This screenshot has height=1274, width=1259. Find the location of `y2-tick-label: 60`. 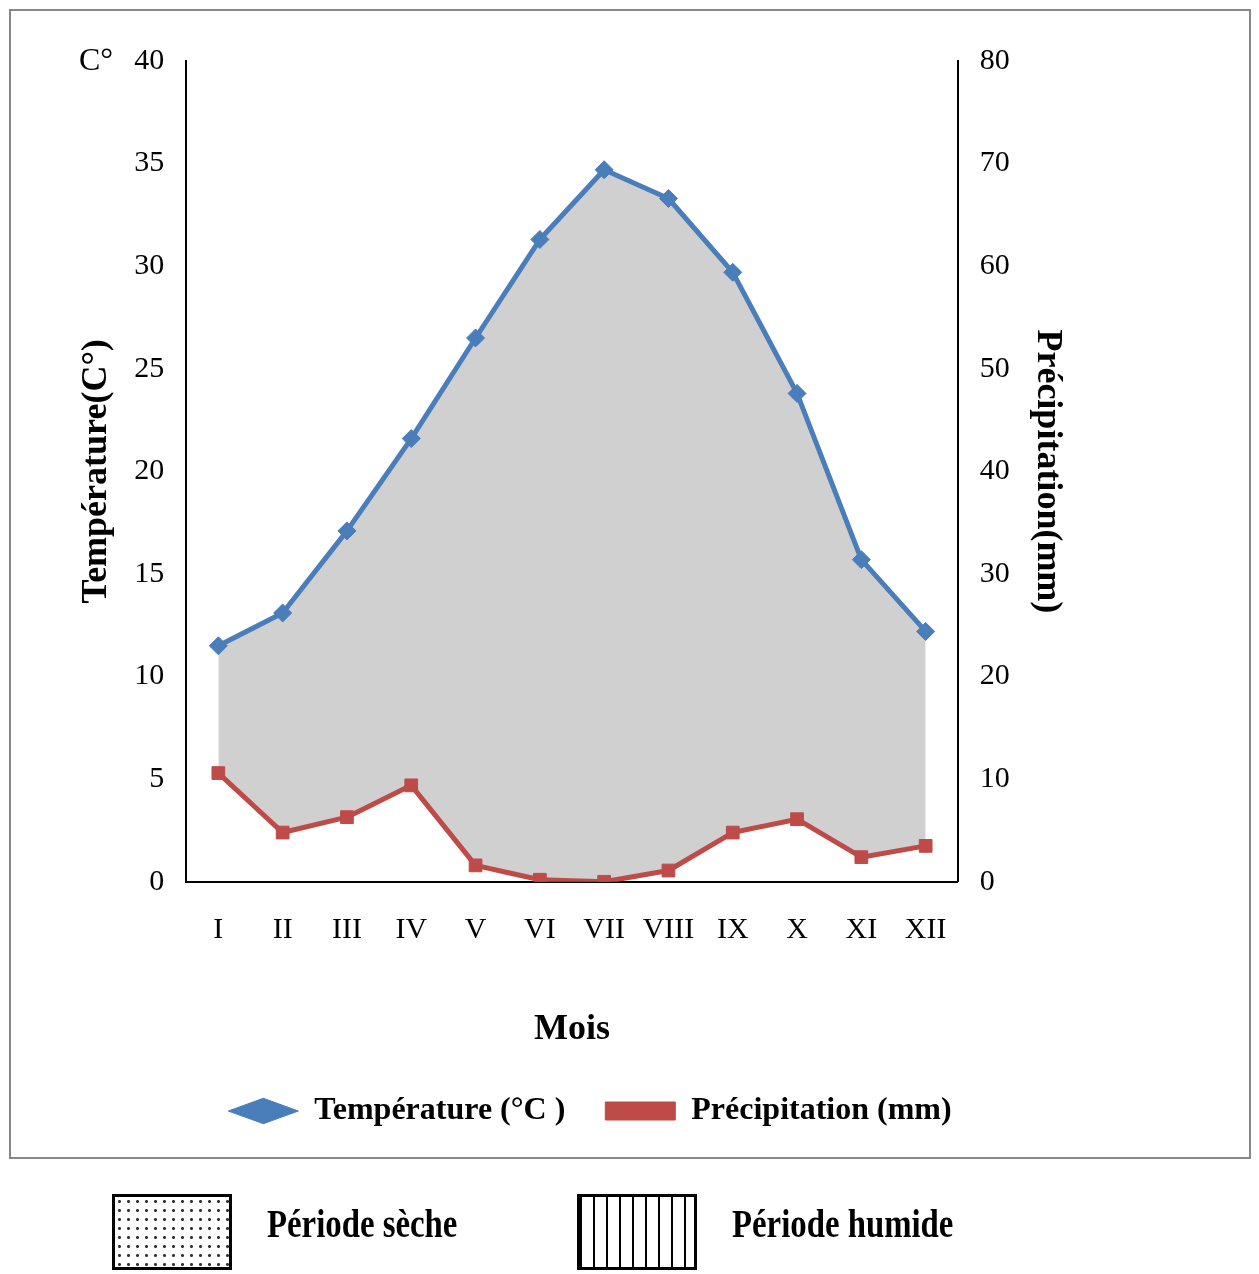

y2-tick-label: 60 is located at coordinates (994, 264).